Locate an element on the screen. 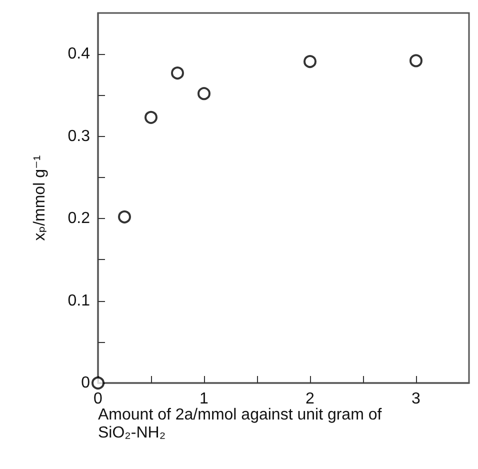 The width and height of the screenshot is (478, 469). y-tick-label: 0.4 is located at coordinates (79, 54).